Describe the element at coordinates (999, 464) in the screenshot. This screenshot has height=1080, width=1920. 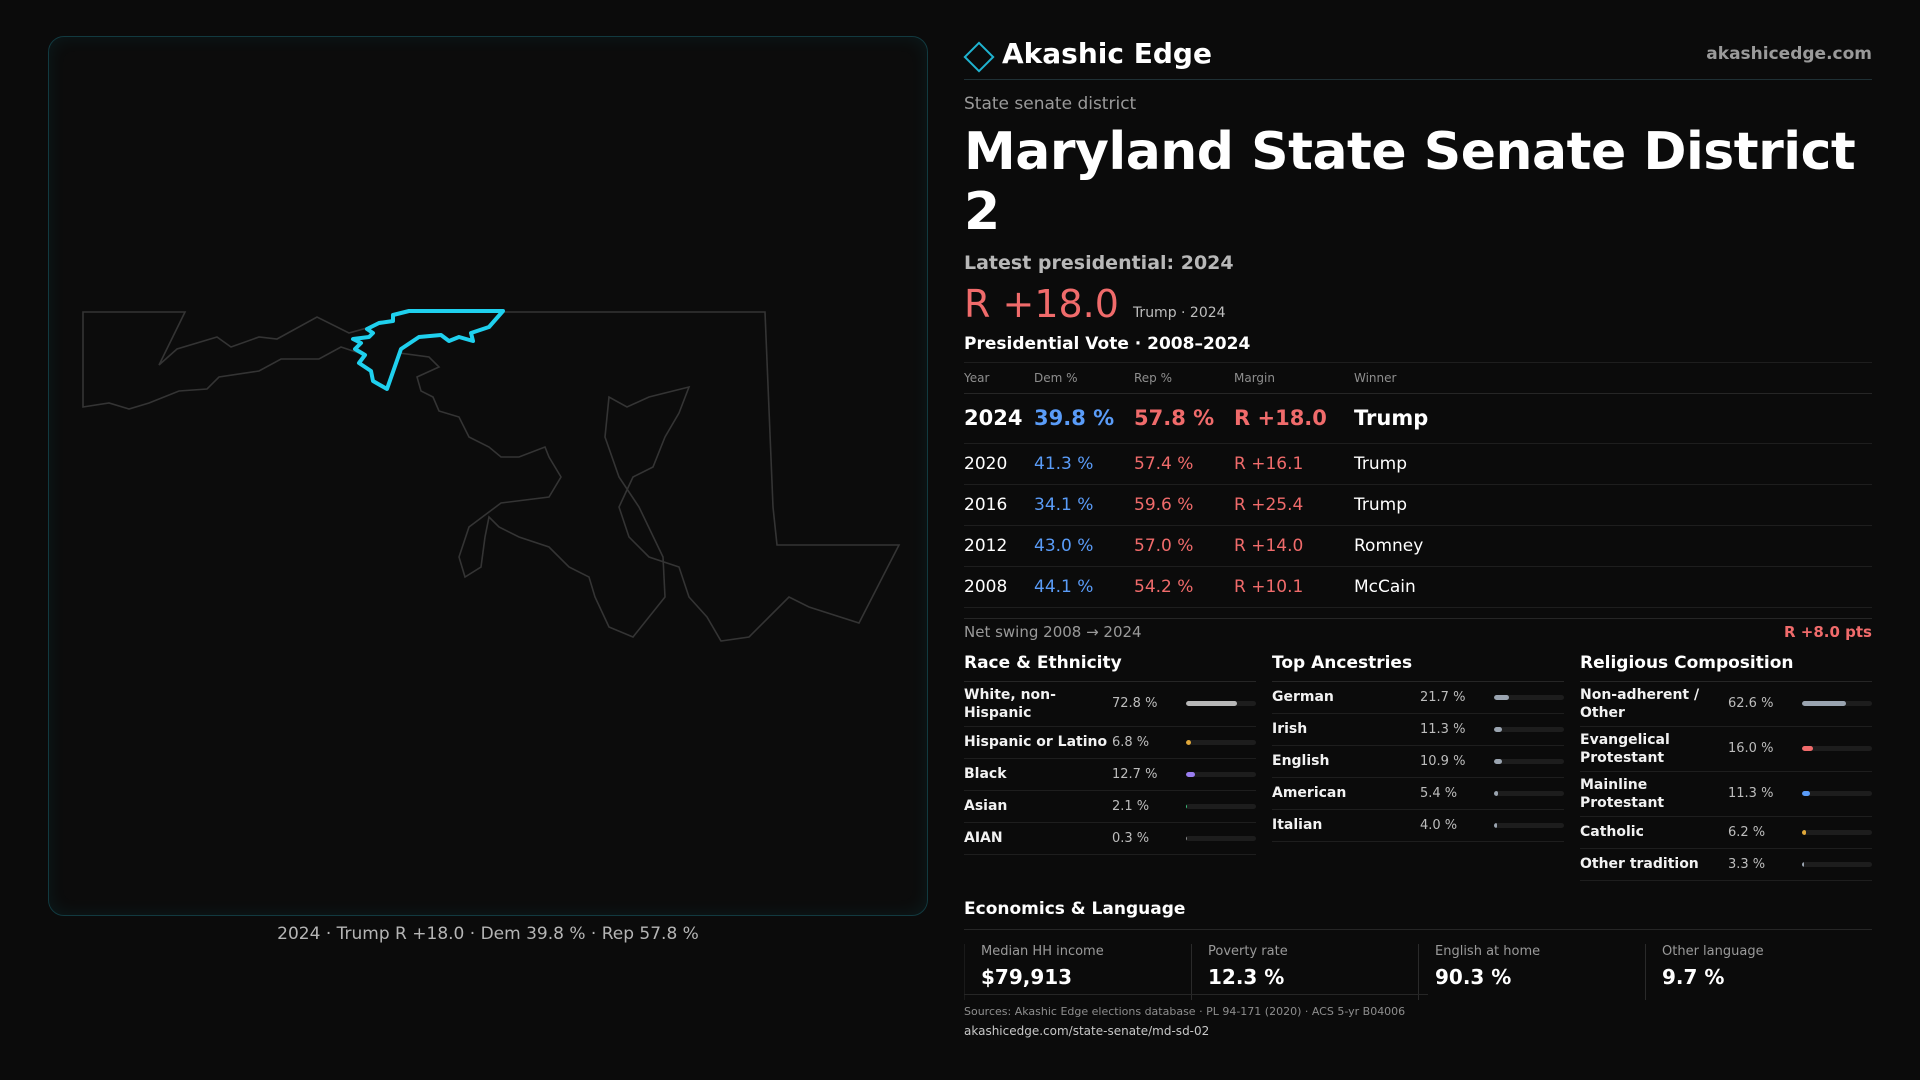
I see `cell-year: 2020` at that location.